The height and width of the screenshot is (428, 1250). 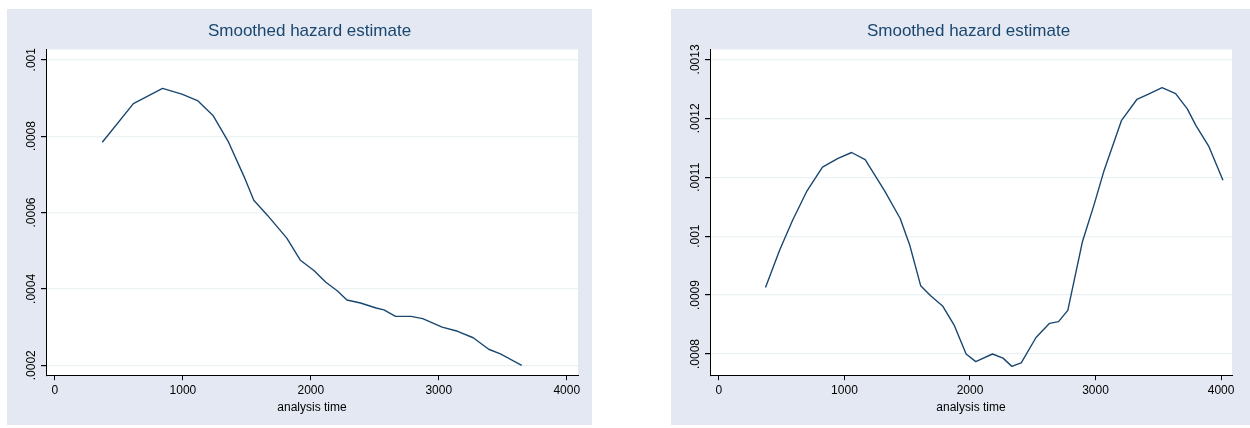 What do you see at coordinates (31, 365) in the screenshot?
I see `y-tick-label: .0002` at bounding box center [31, 365].